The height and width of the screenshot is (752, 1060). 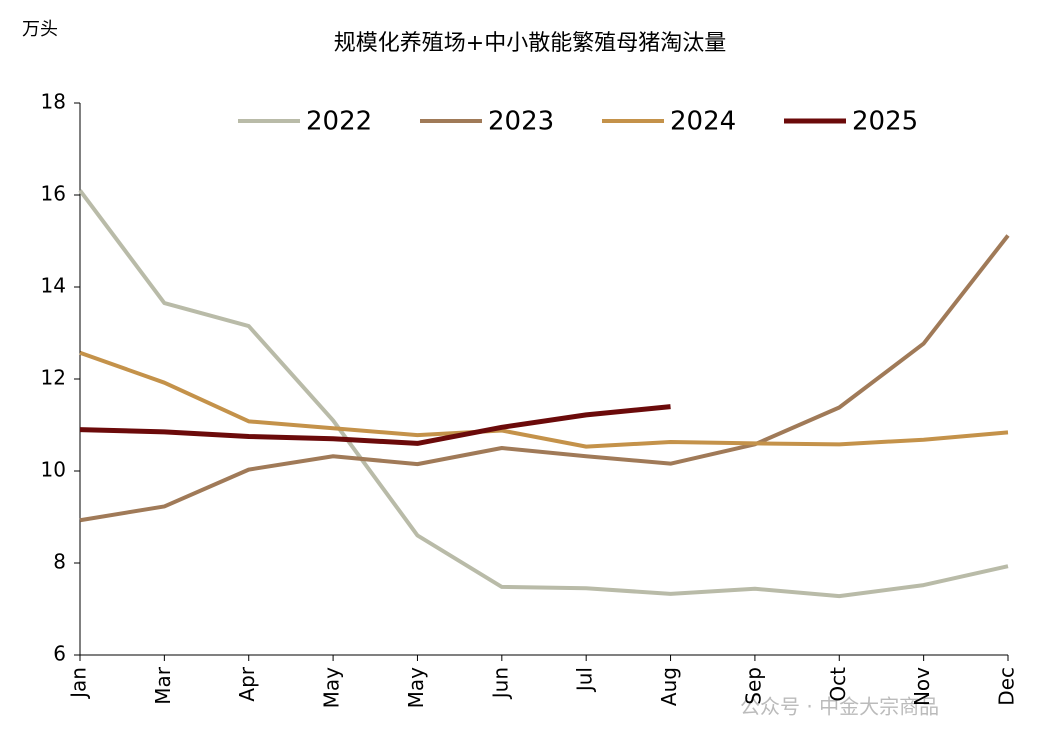 I want to click on legend-label: 2022, so click(x=339, y=122).